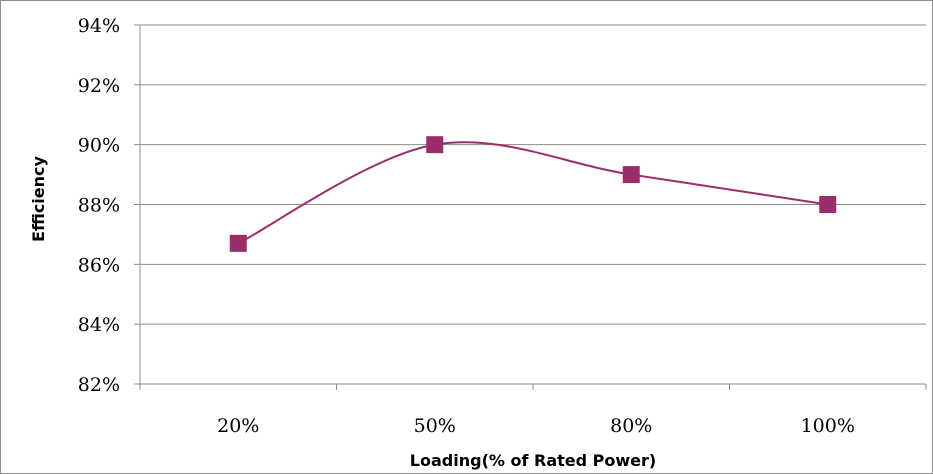  Describe the element at coordinates (828, 426) in the screenshot. I see `x-tick-label: 100%` at that location.